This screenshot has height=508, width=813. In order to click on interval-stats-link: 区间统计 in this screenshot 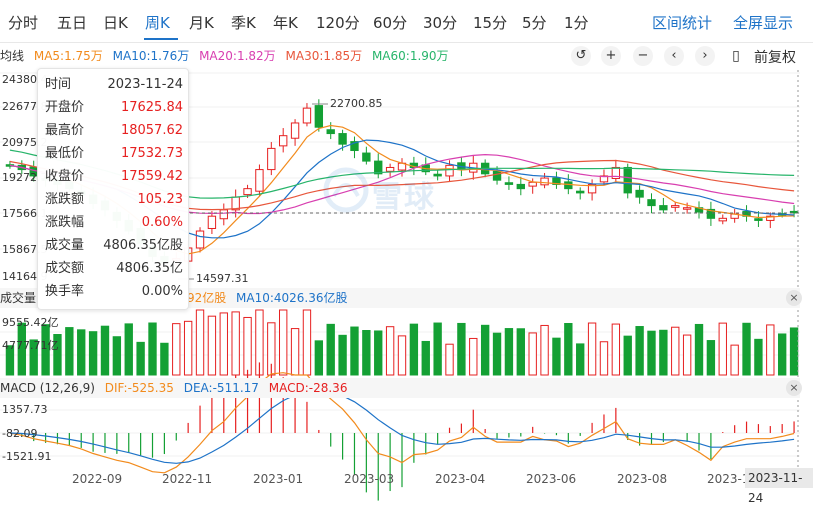, I will do `click(682, 23)`.